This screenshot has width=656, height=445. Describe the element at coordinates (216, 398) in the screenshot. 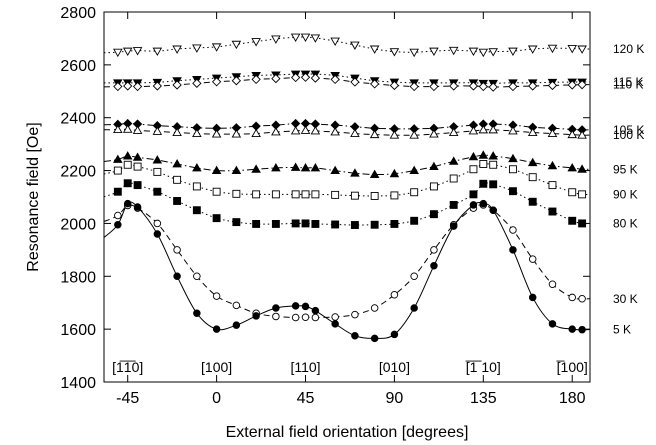

I see `x-tick-label: 0` at that location.